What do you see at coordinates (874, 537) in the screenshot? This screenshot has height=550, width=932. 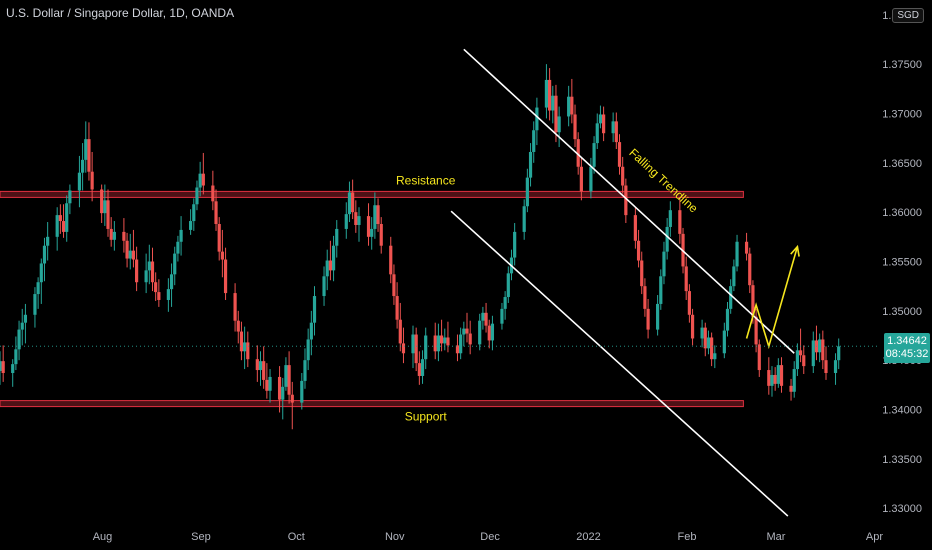 I see `time-tick-label: Apr` at bounding box center [874, 537].